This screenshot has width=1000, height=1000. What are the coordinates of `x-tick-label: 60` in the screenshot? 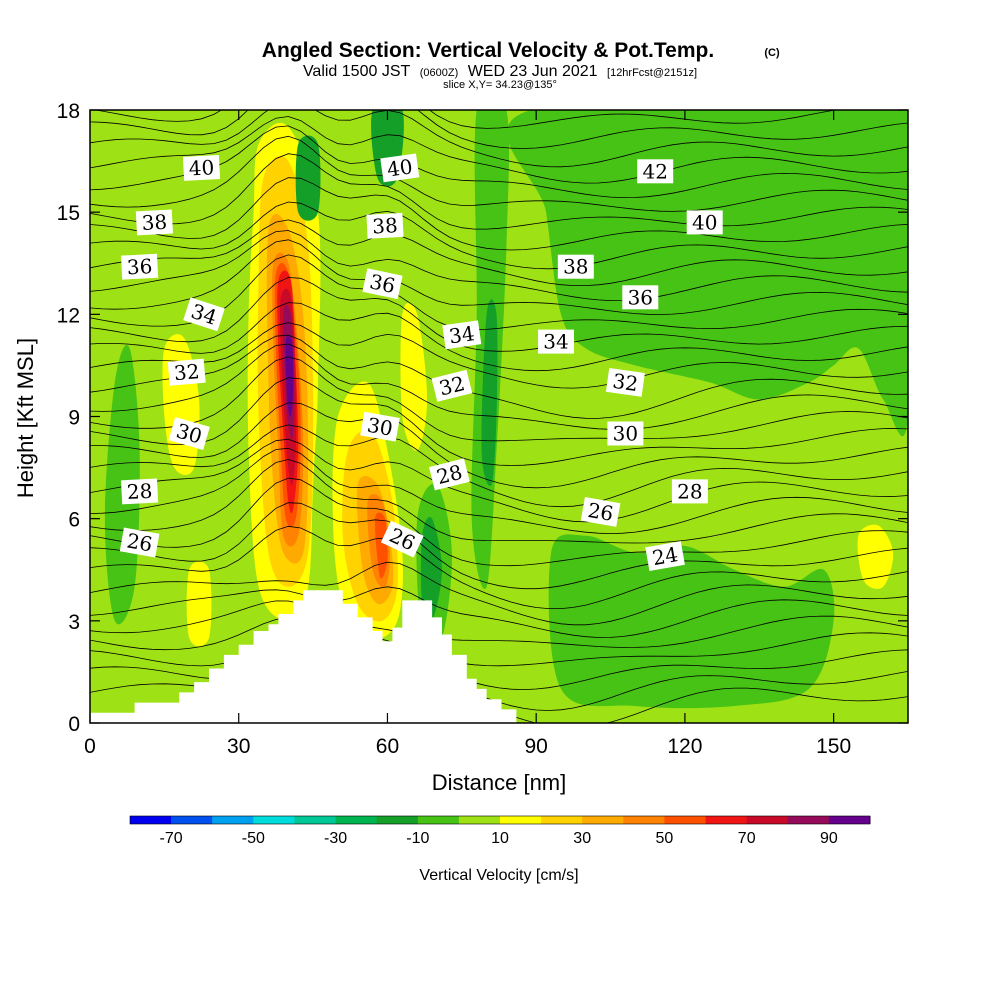 It's located at (387, 746).